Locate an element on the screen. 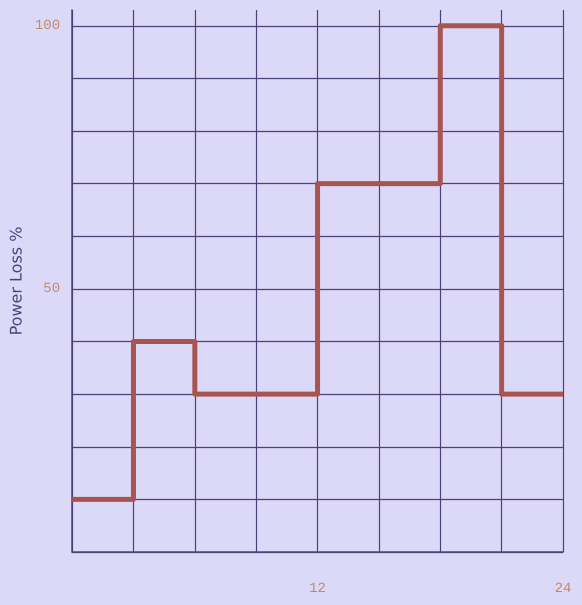 The image size is (582, 605). y-axis-title: Power Loss % is located at coordinates (16, 281).